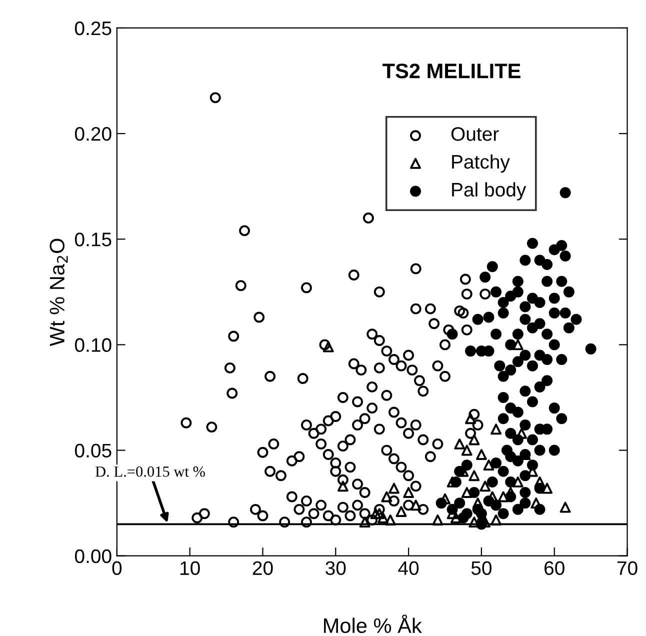 The image size is (646, 636). Describe the element at coordinates (451, 71) in the screenshot. I see `text: TS2 MELILITE` at that location.